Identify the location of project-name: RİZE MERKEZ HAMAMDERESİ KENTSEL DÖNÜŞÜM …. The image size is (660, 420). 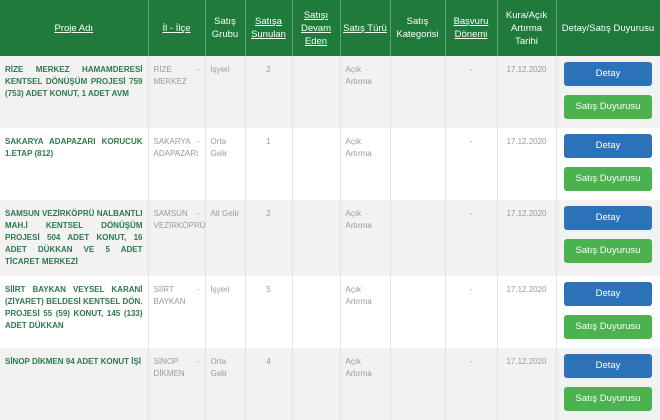
(74, 92).